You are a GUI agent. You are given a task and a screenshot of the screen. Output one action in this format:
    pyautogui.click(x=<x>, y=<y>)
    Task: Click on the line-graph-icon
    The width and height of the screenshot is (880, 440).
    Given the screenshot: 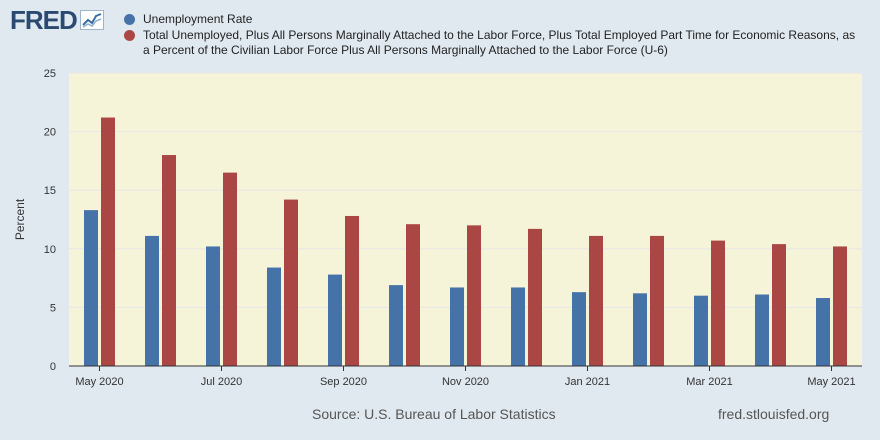 What is the action you would take?
    pyautogui.click(x=91, y=20)
    